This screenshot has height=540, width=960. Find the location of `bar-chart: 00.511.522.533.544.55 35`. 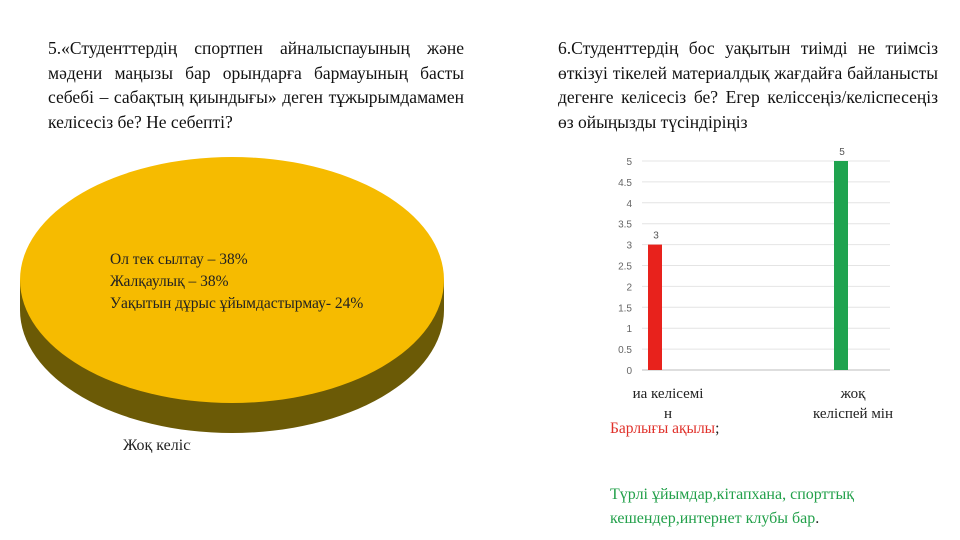

bar-chart: 00.511.522.533.544.55 35 is located at coordinates (754, 262).